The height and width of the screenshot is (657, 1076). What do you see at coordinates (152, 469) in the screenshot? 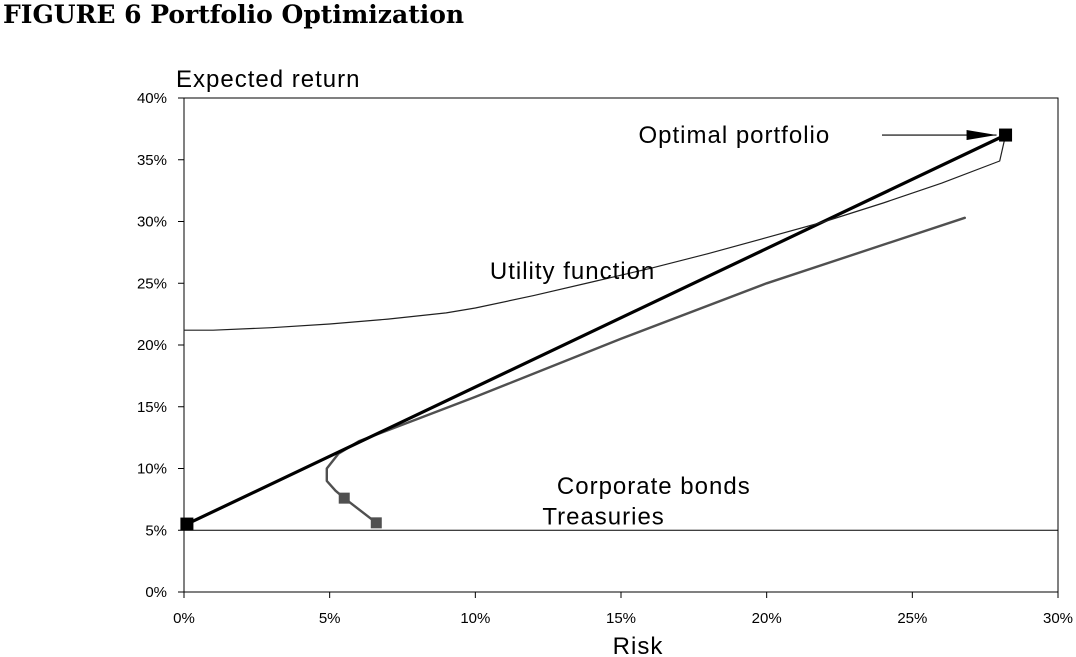
I see `y-tick-label: 10%` at bounding box center [152, 469].